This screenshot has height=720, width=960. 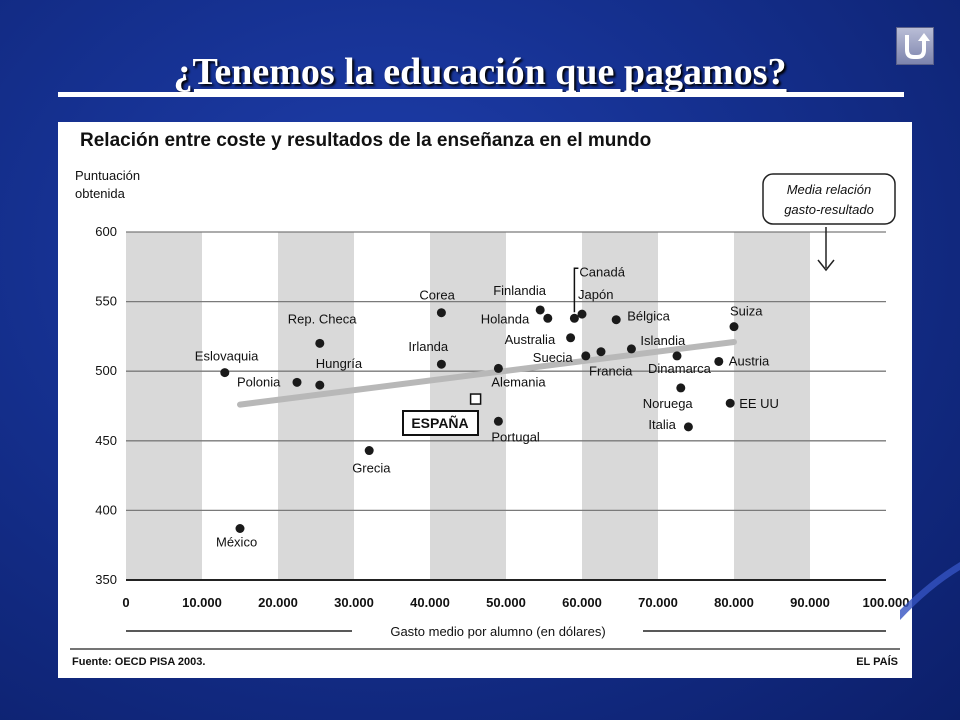 I want to click on point-label: Francia, so click(x=611, y=371).